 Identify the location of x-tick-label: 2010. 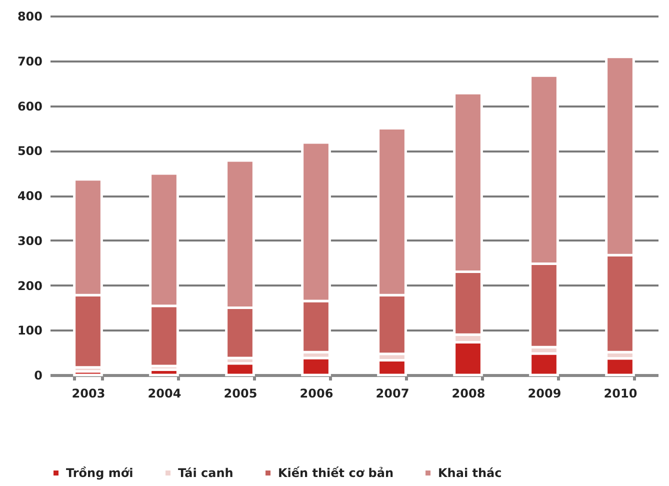
(621, 393).